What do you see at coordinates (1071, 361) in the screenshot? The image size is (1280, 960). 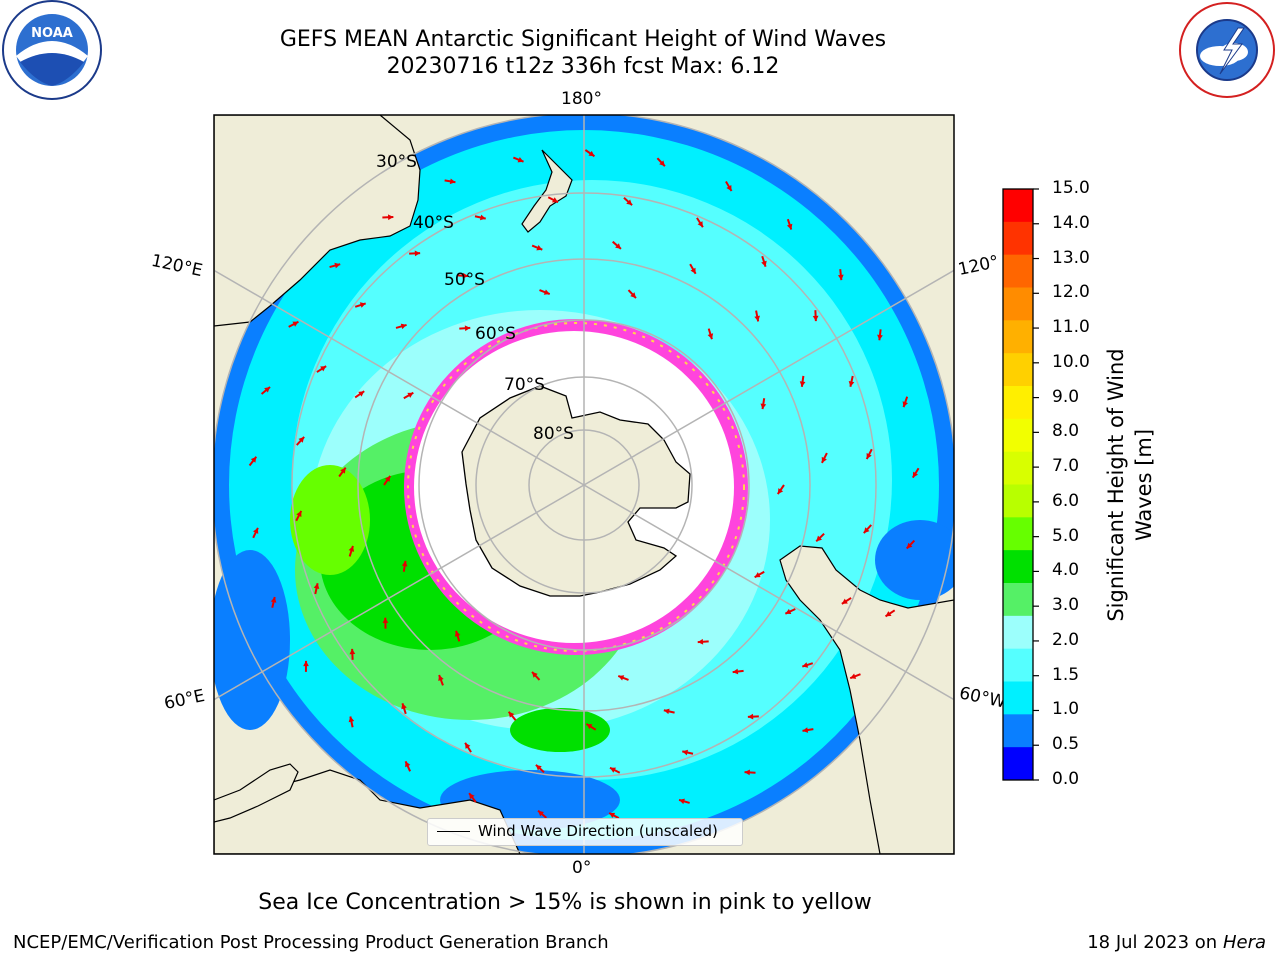 I see `colorbar-tick-label: 10.0` at bounding box center [1071, 361].